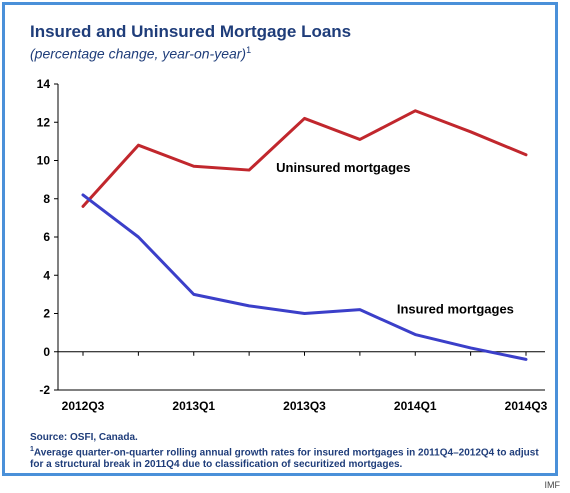  Describe the element at coordinates (44, 161) in the screenshot. I see `y-tick-label: 10` at that location.